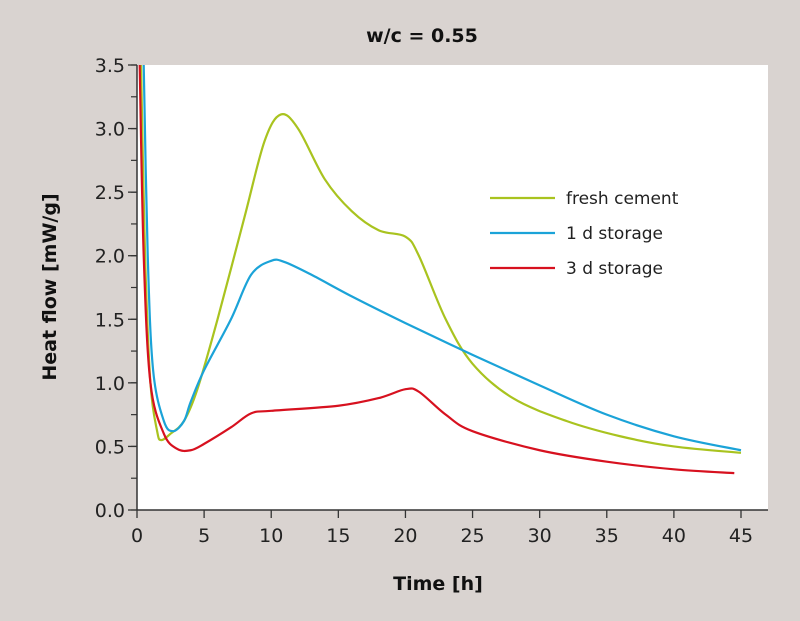 The height and width of the screenshot is (621, 800). Describe the element at coordinates (614, 234) in the screenshot. I see `legend-label: 1 d storage` at that location.